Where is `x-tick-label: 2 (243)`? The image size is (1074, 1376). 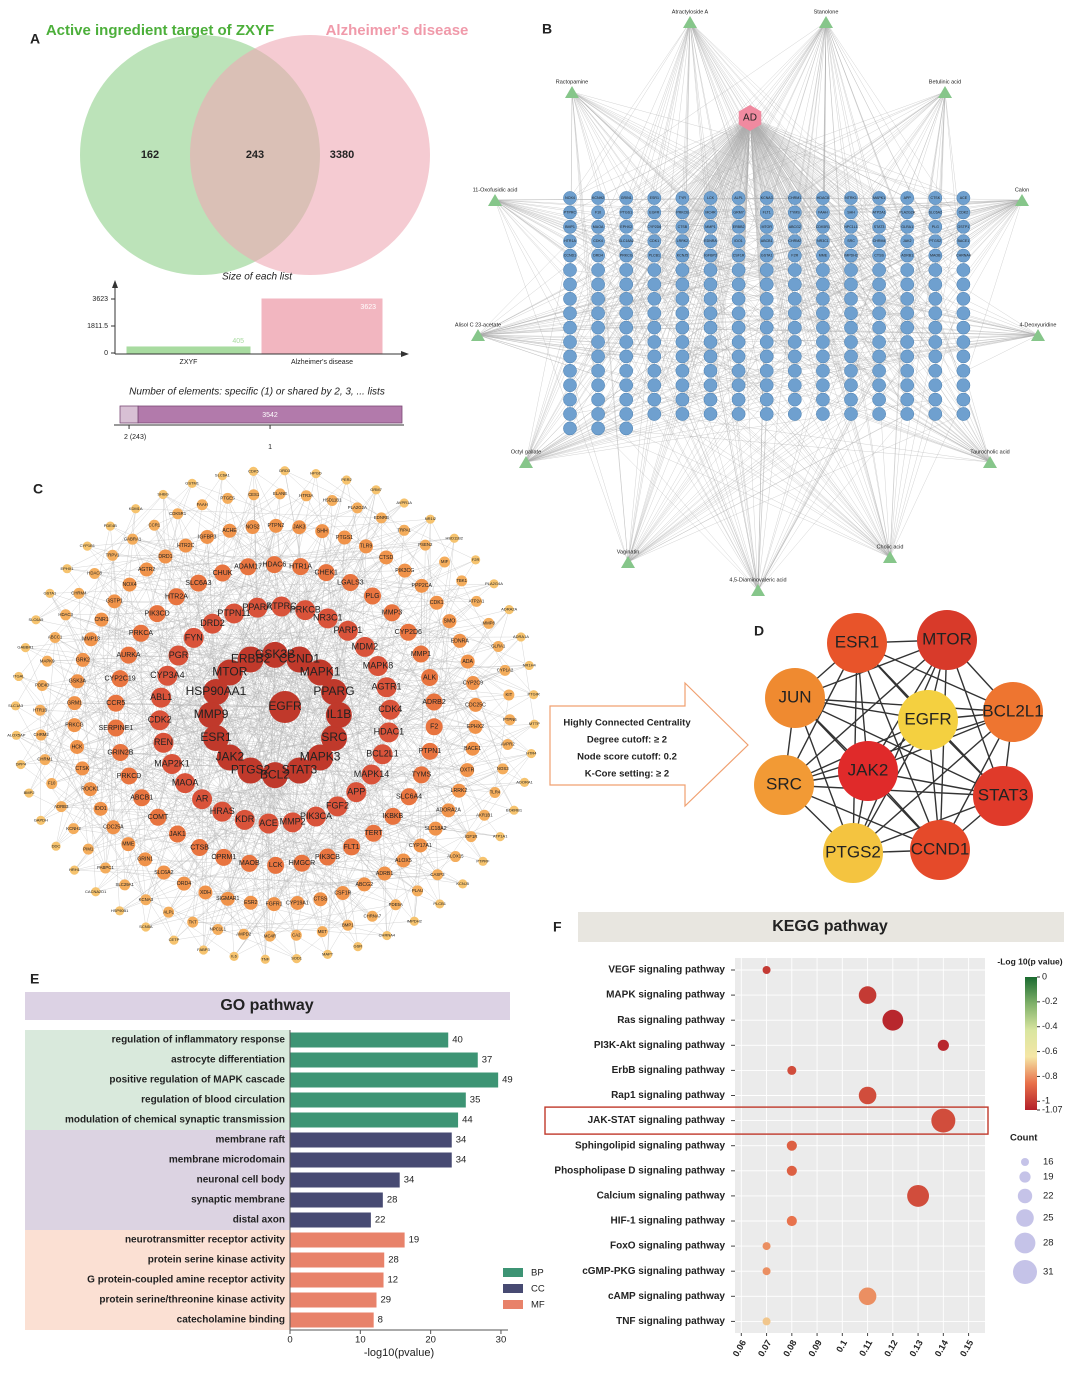 x-tick-label: 2 (243) is located at coordinates (135, 437).